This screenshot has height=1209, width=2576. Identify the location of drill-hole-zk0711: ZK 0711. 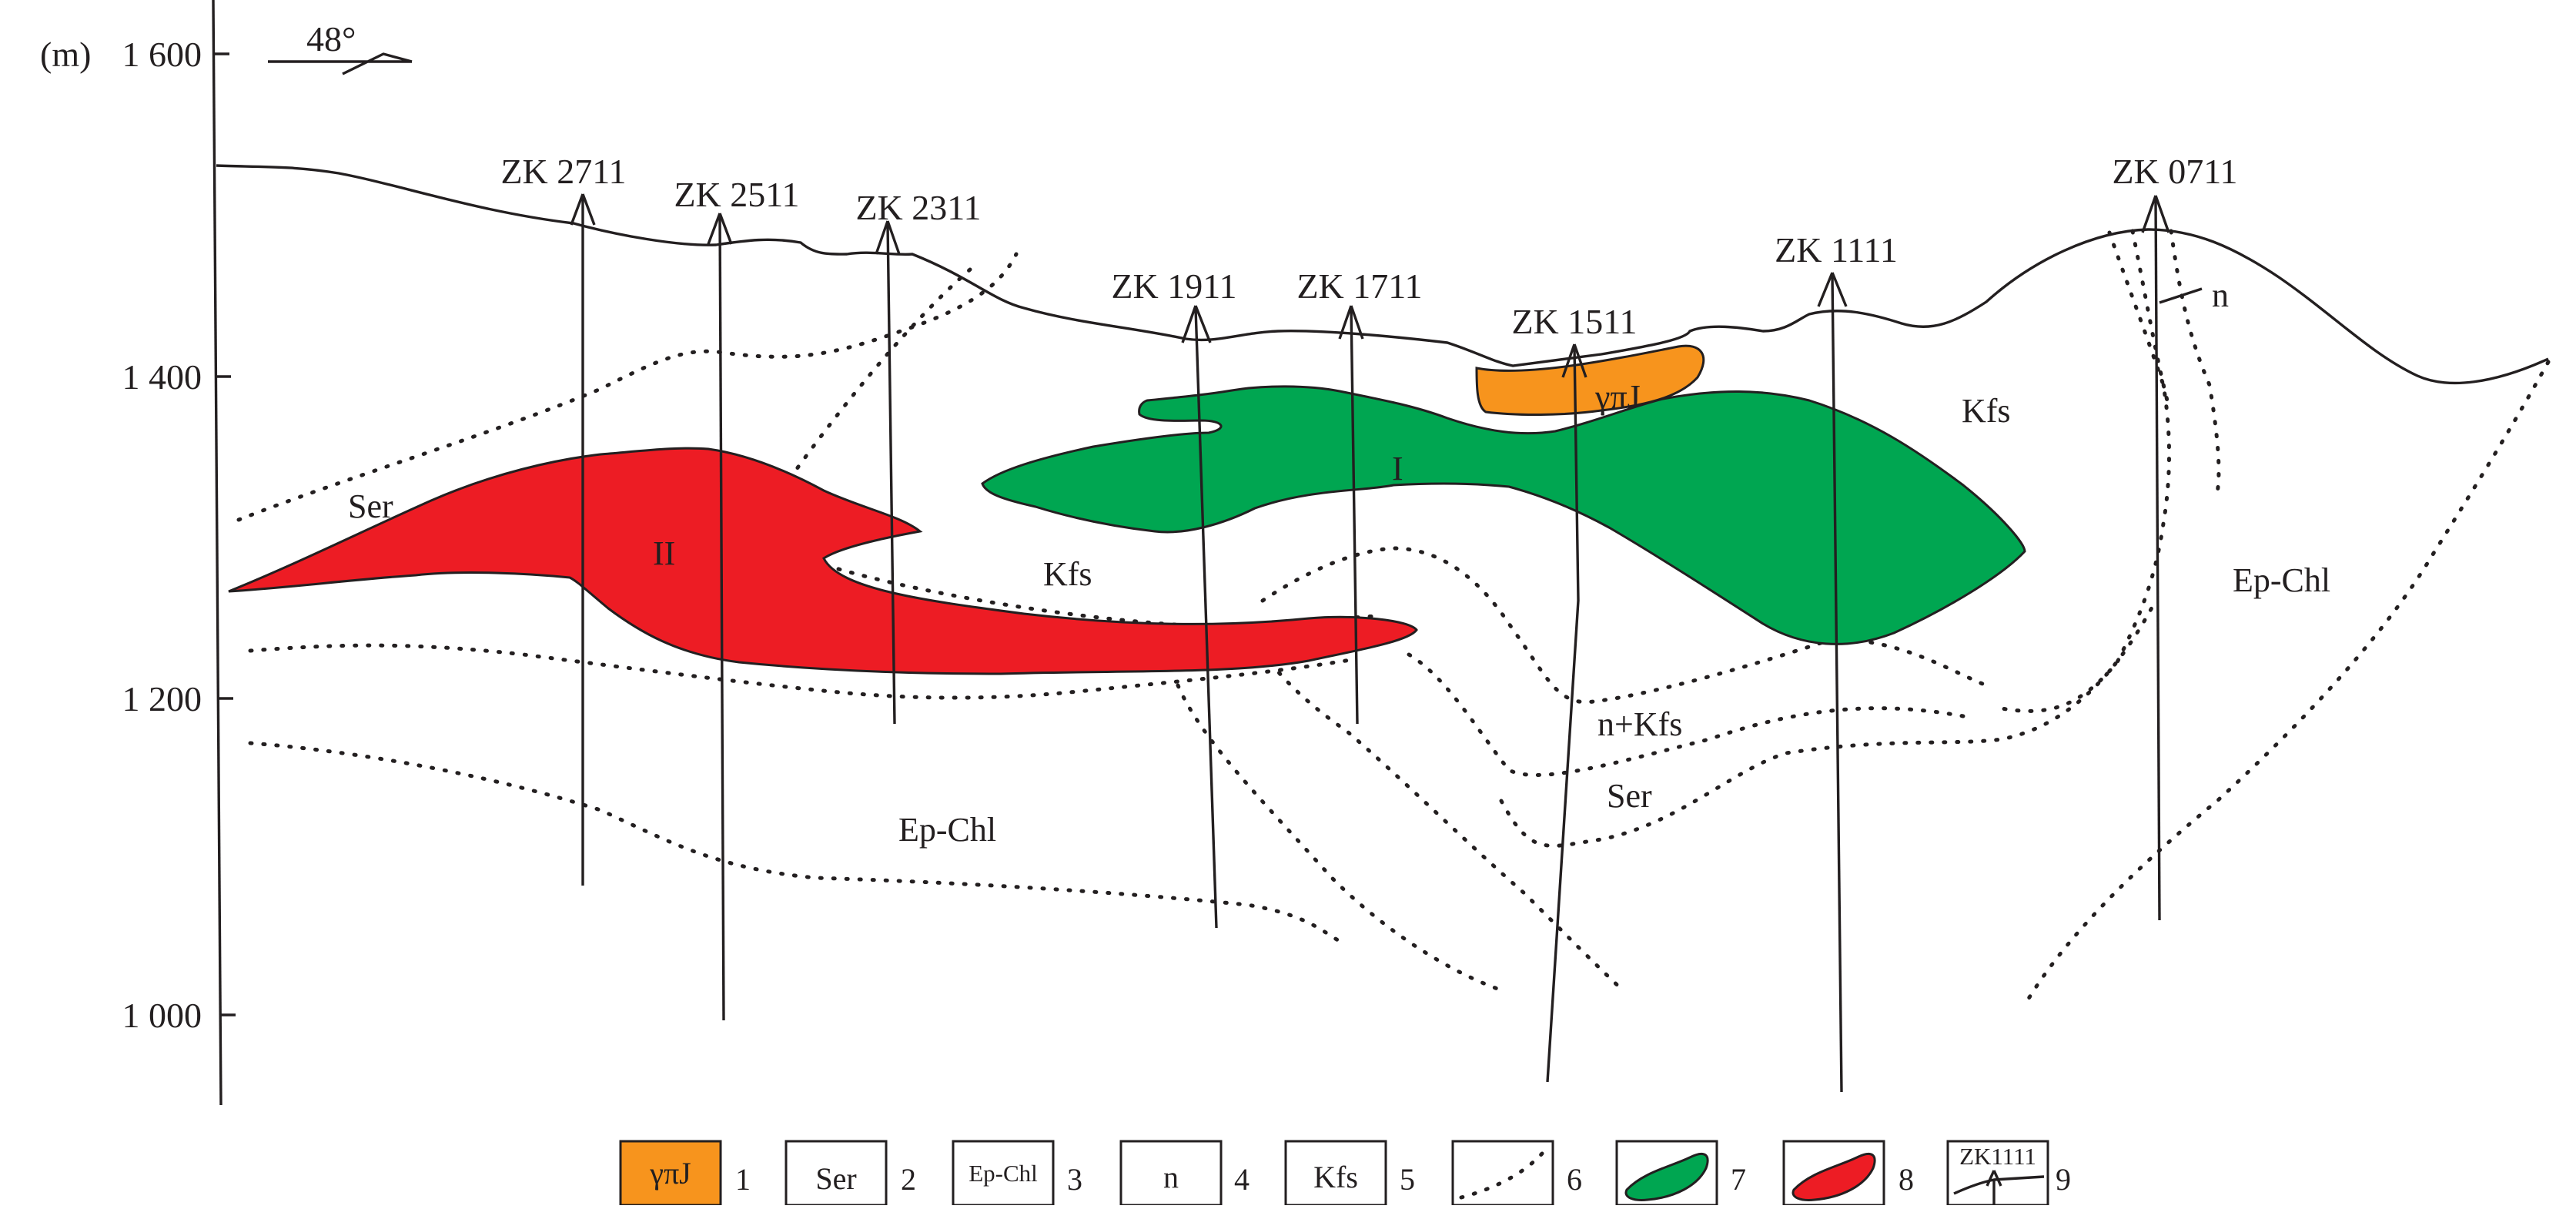
(2175, 536).